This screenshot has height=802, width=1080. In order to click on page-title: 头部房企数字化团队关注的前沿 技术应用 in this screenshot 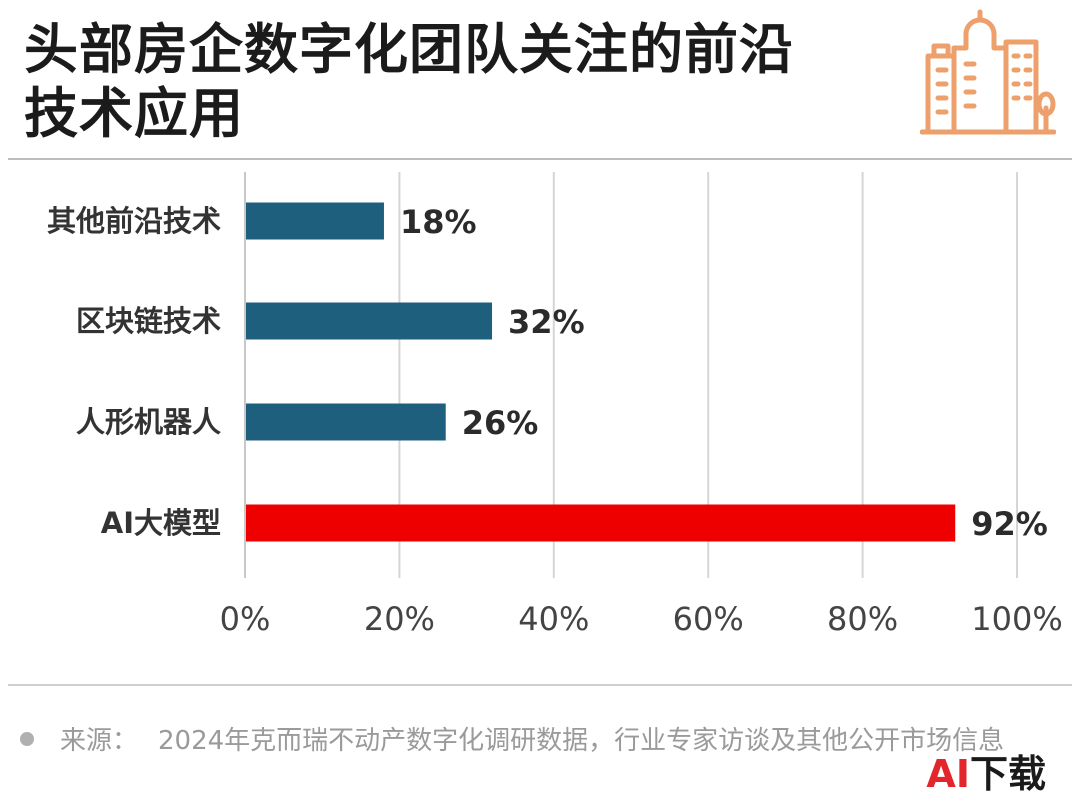, I will do `click(454, 82)`.